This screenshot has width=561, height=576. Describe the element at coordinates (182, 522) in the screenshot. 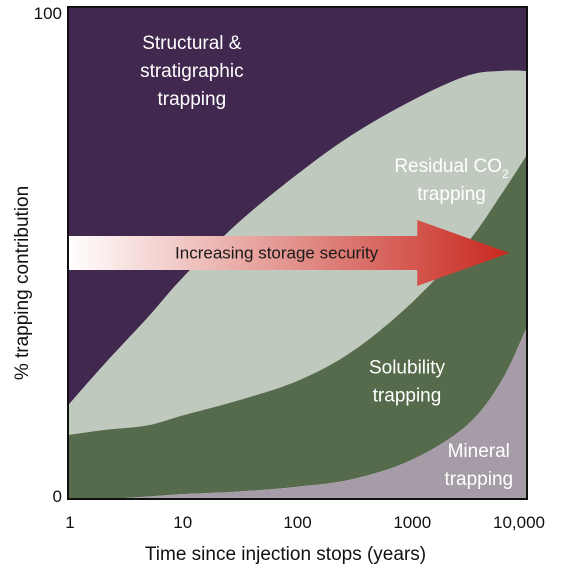

I see `x-tick-label: 10` at that location.